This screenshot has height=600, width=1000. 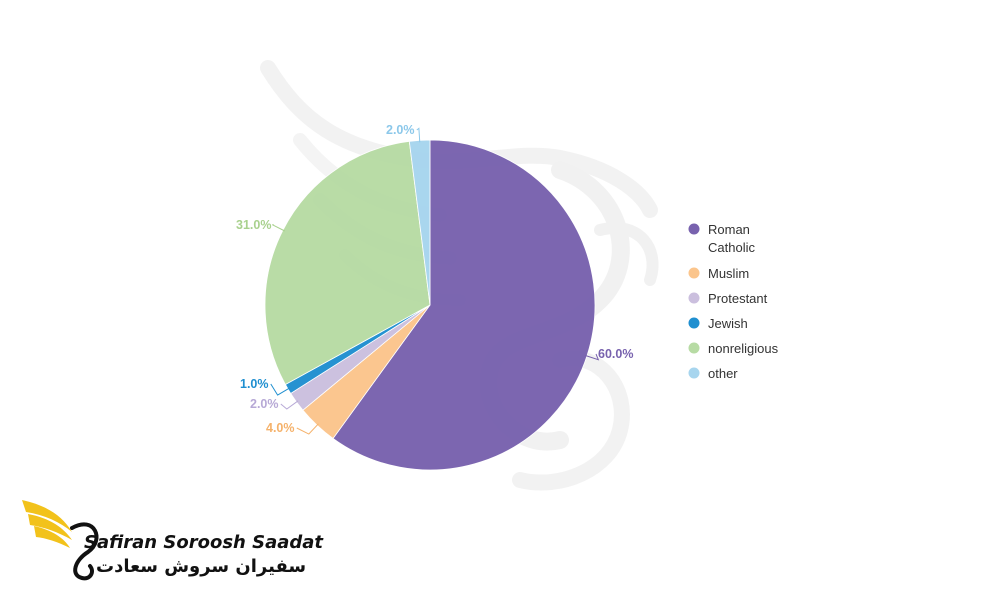 What do you see at coordinates (201, 566) in the screenshot?
I see `brand-name-fa: سفیران سروش سعادت` at bounding box center [201, 566].